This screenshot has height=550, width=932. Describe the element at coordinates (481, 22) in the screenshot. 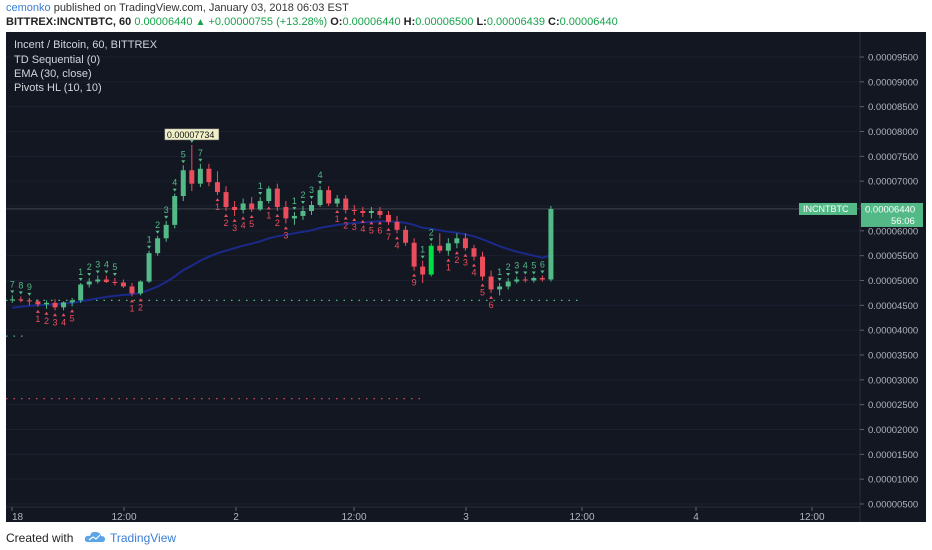

I see `low-label: L:` at that location.